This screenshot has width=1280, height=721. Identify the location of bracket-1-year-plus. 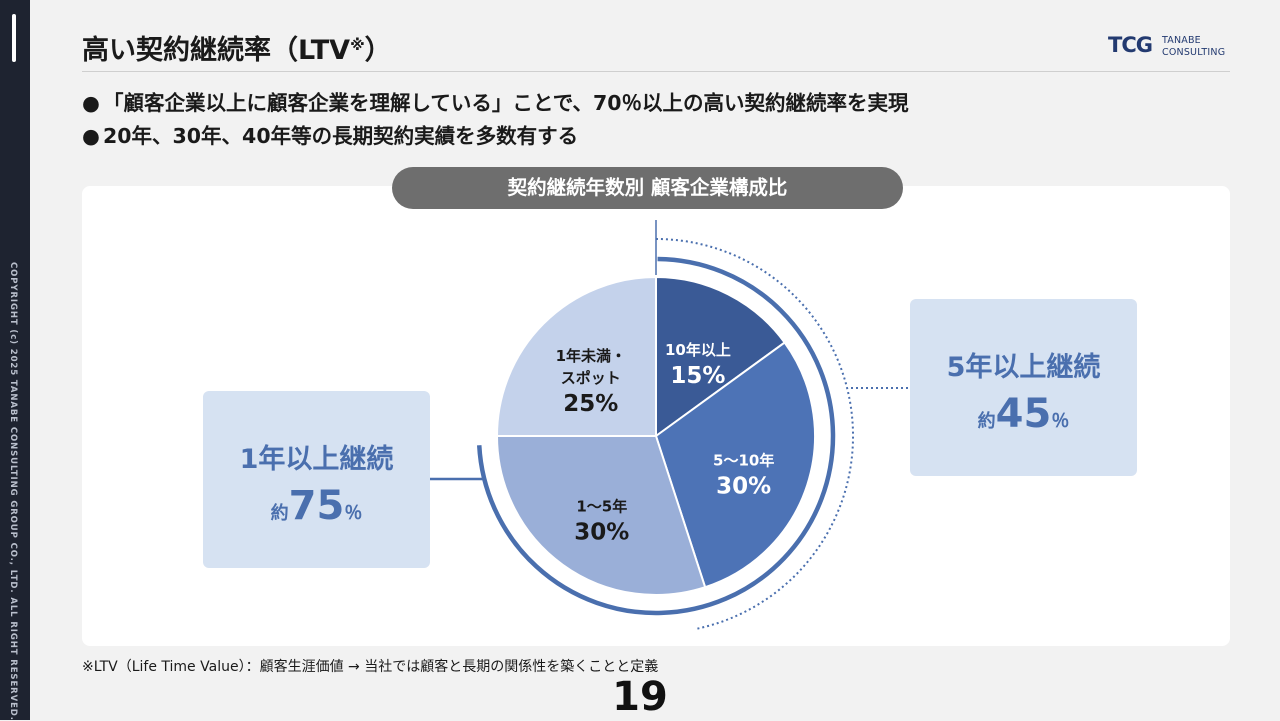
(656, 436).